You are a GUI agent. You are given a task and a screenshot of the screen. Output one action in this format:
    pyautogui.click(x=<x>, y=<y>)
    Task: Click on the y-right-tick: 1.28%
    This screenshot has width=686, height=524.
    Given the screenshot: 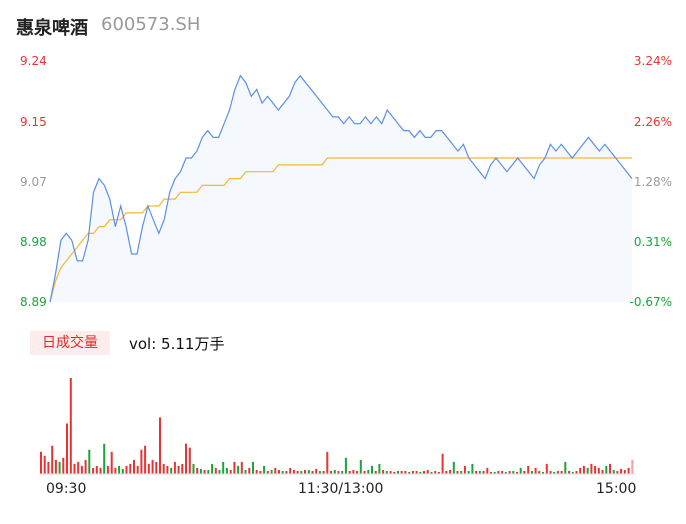 What is the action you would take?
    pyautogui.click(x=652, y=182)
    